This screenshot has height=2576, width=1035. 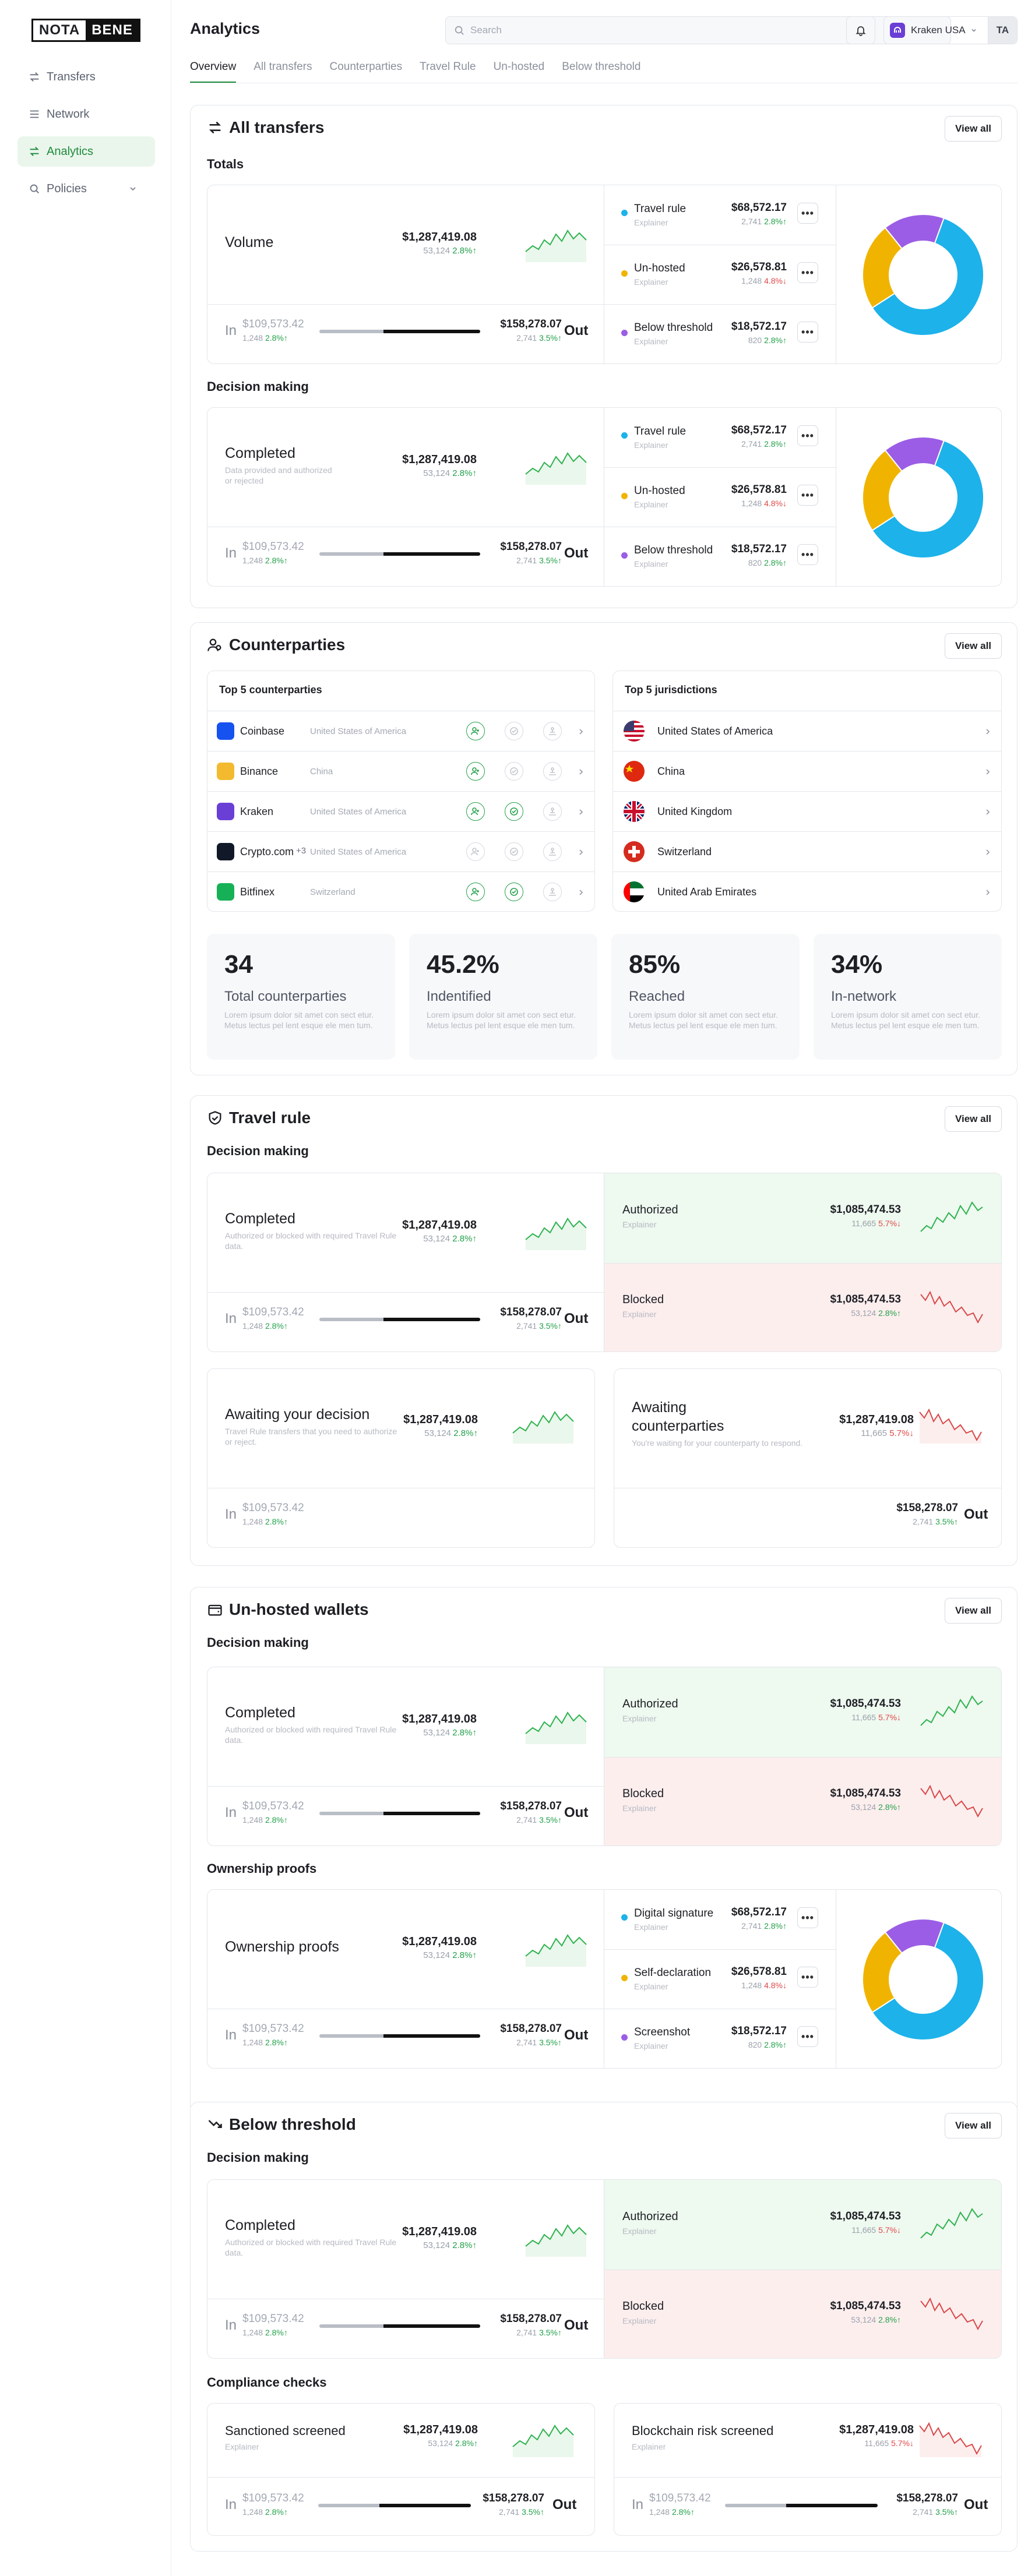 What do you see at coordinates (889, 2443) in the screenshot?
I see `blockchain-sub: 11,665 5.7%↓` at bounding box center [889, 2443].